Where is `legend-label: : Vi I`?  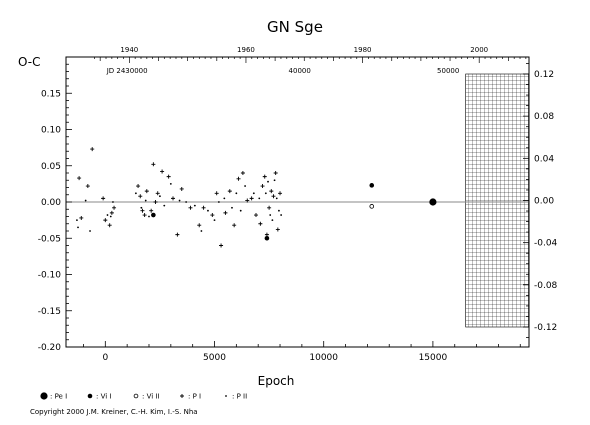
legend-label: : Vi I is located at coordinates (103, 397).